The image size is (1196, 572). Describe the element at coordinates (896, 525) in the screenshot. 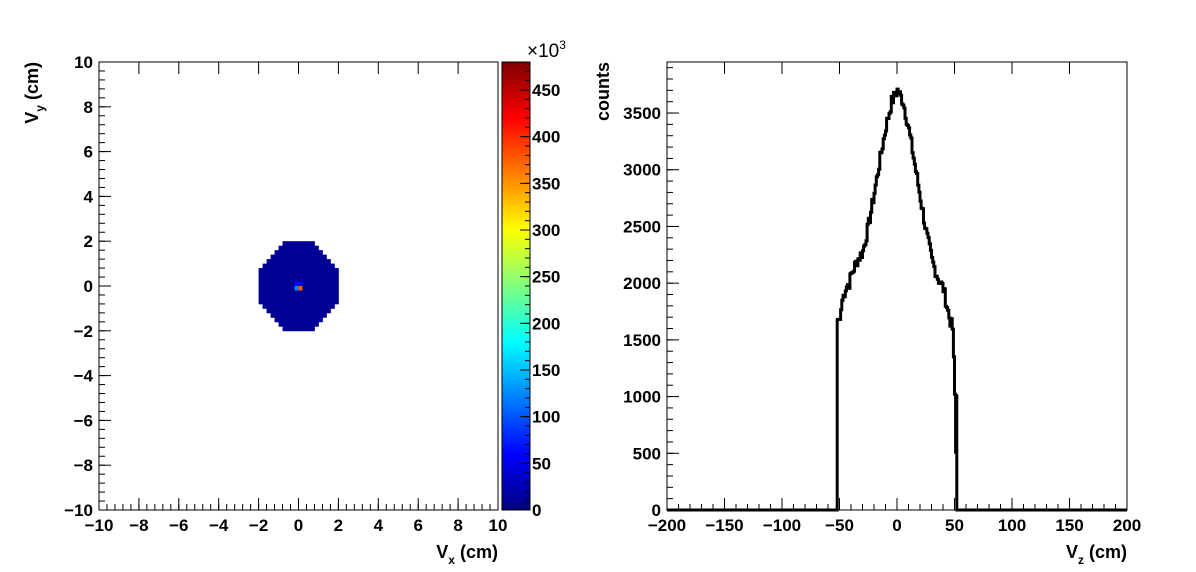

I see `x-tick-label: 0` at that location.